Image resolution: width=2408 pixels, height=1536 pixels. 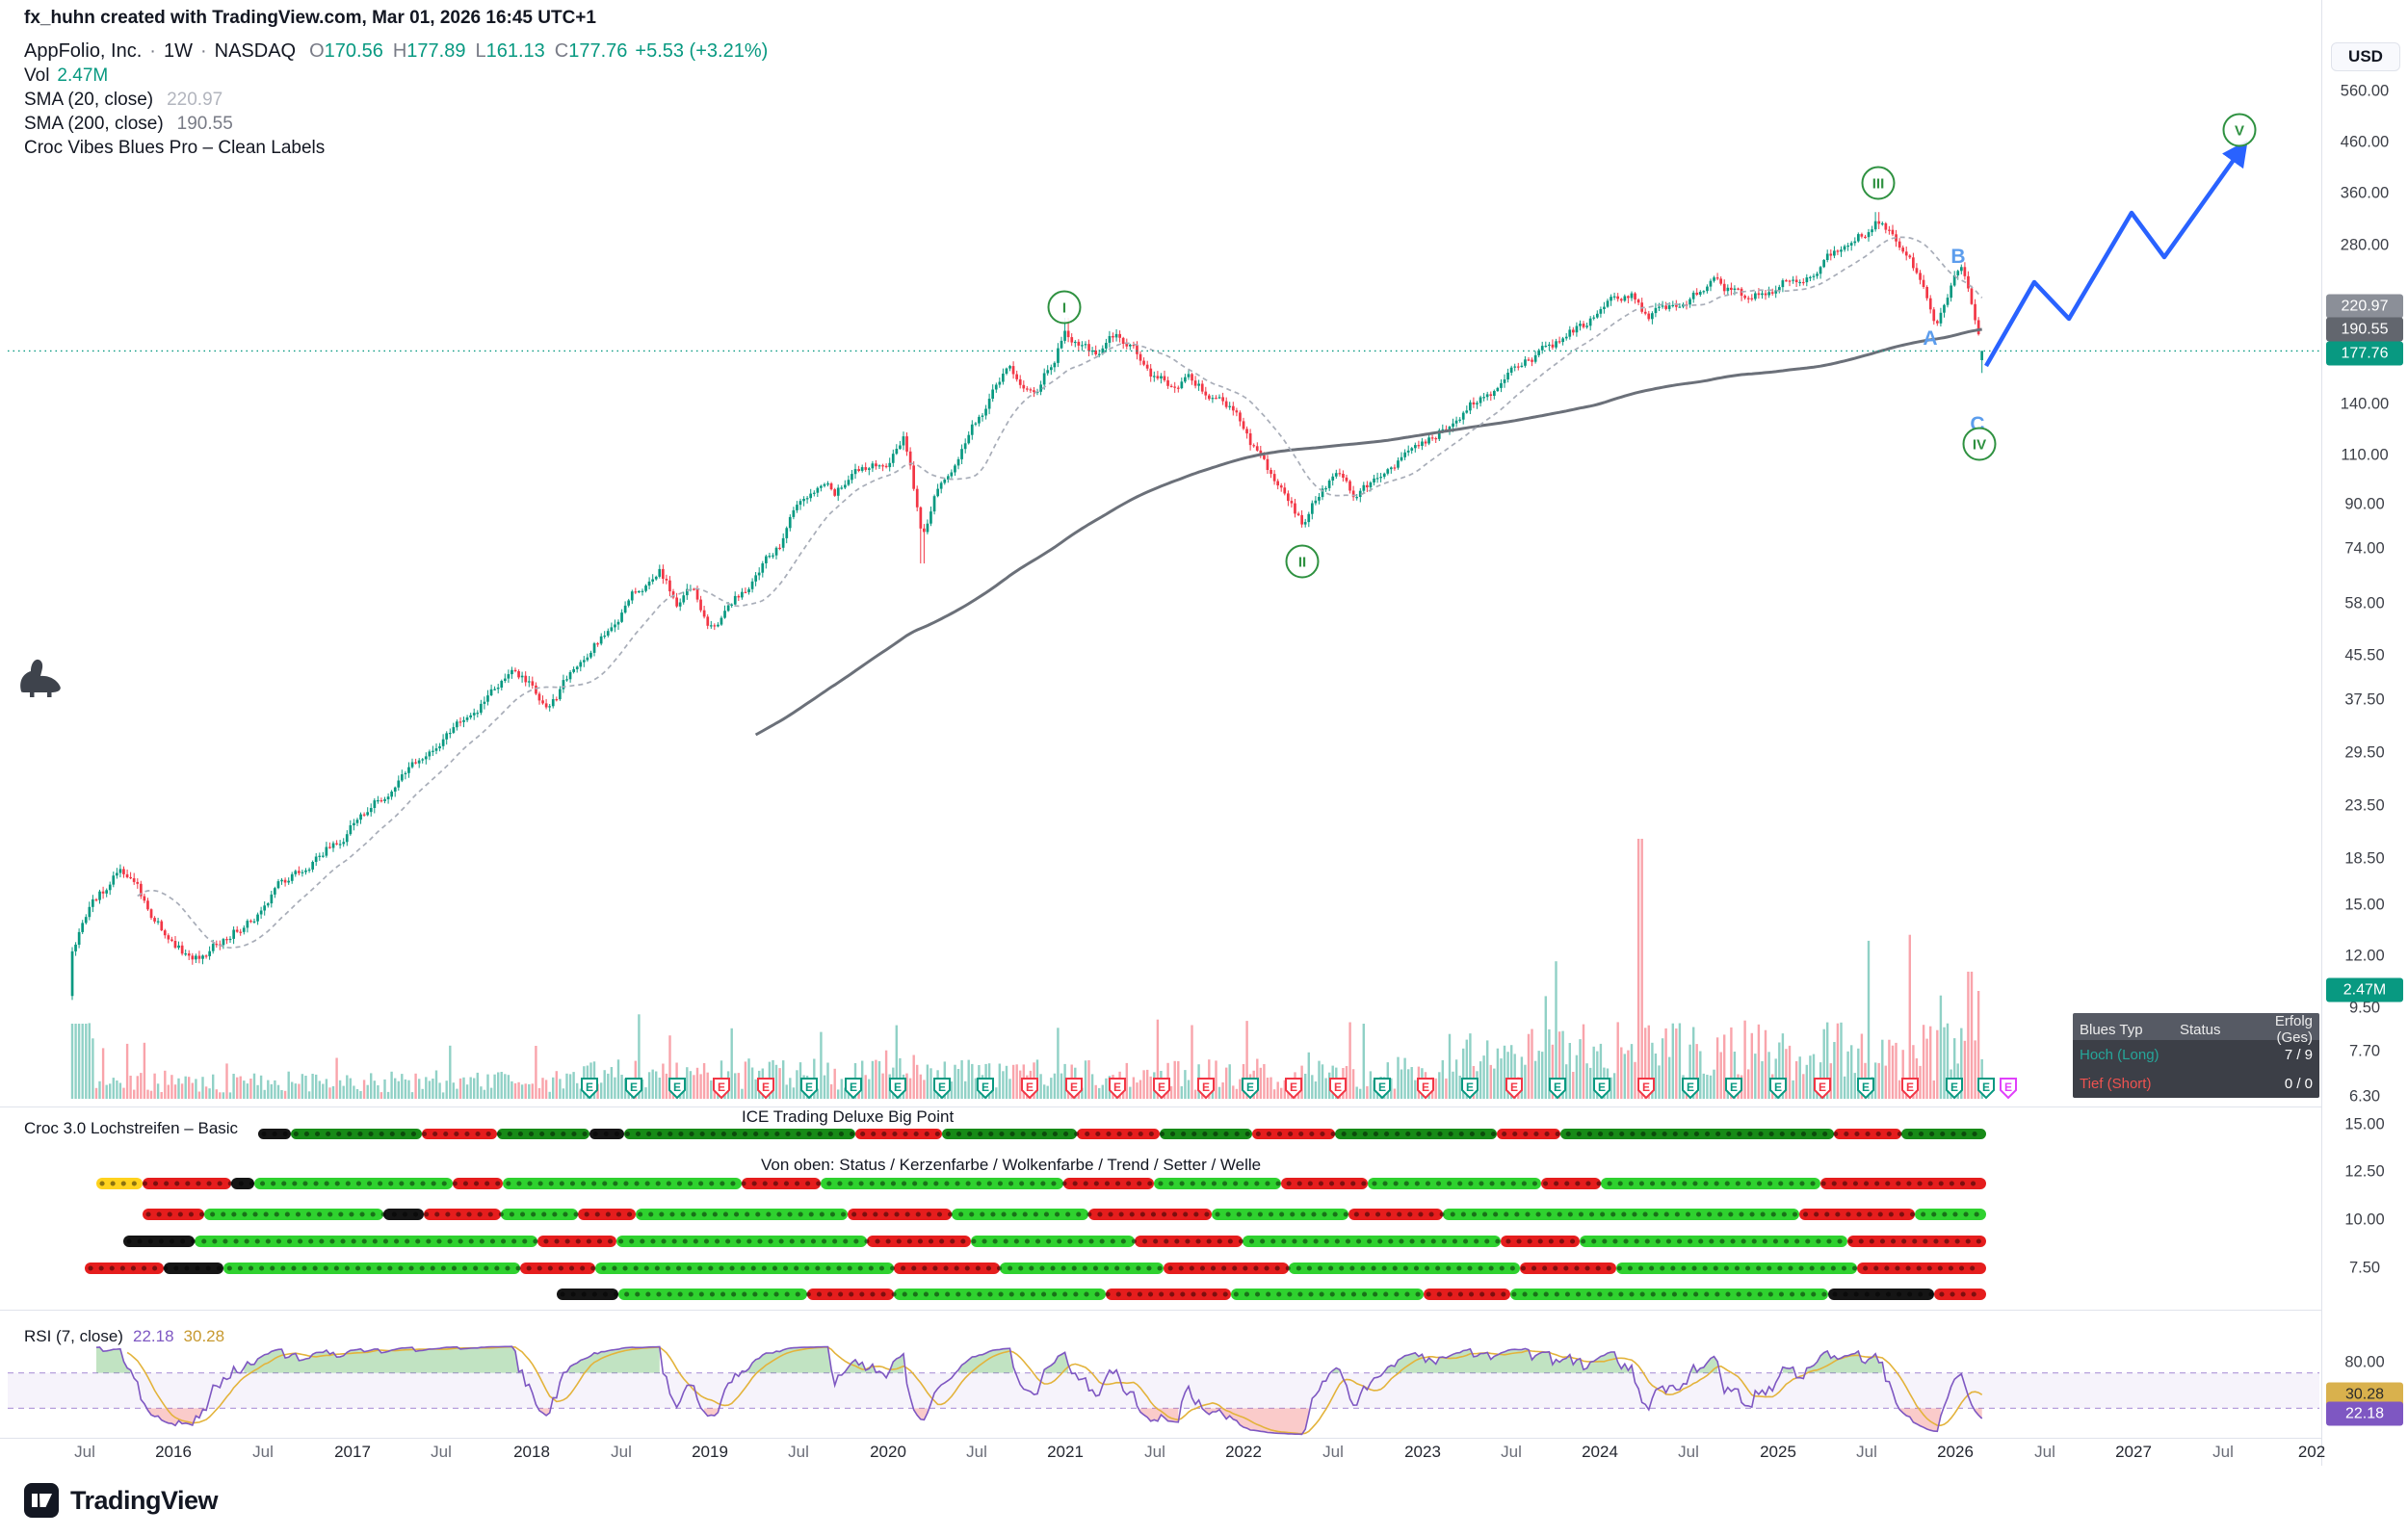 I want to click on sma200-legend-row: SMA (200, close) 190.55, so click(x=128, y=124).